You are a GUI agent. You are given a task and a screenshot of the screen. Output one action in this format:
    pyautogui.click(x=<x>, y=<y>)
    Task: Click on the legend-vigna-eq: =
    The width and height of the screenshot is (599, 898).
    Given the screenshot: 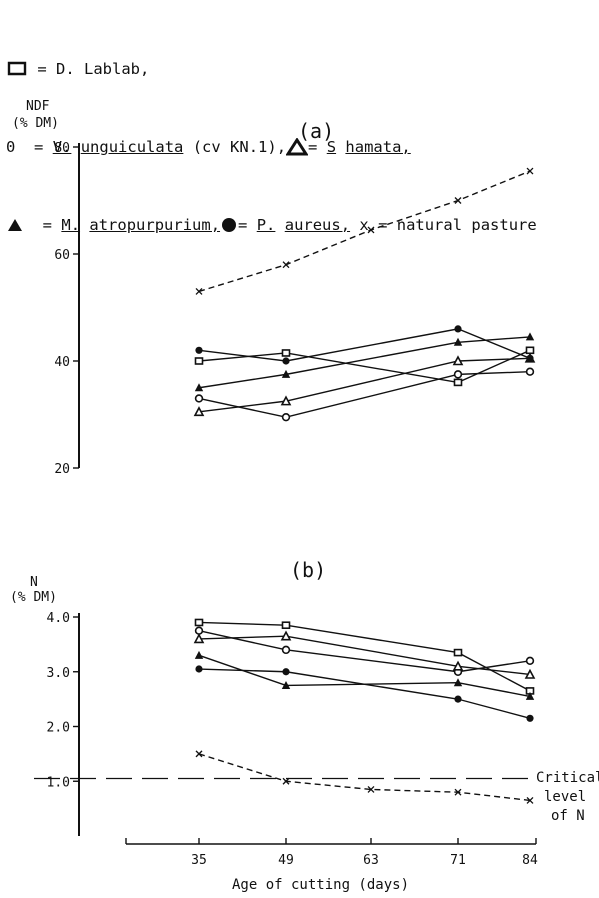 What is the action you would take?
    pyautogui.click(x=39, y=147)
    